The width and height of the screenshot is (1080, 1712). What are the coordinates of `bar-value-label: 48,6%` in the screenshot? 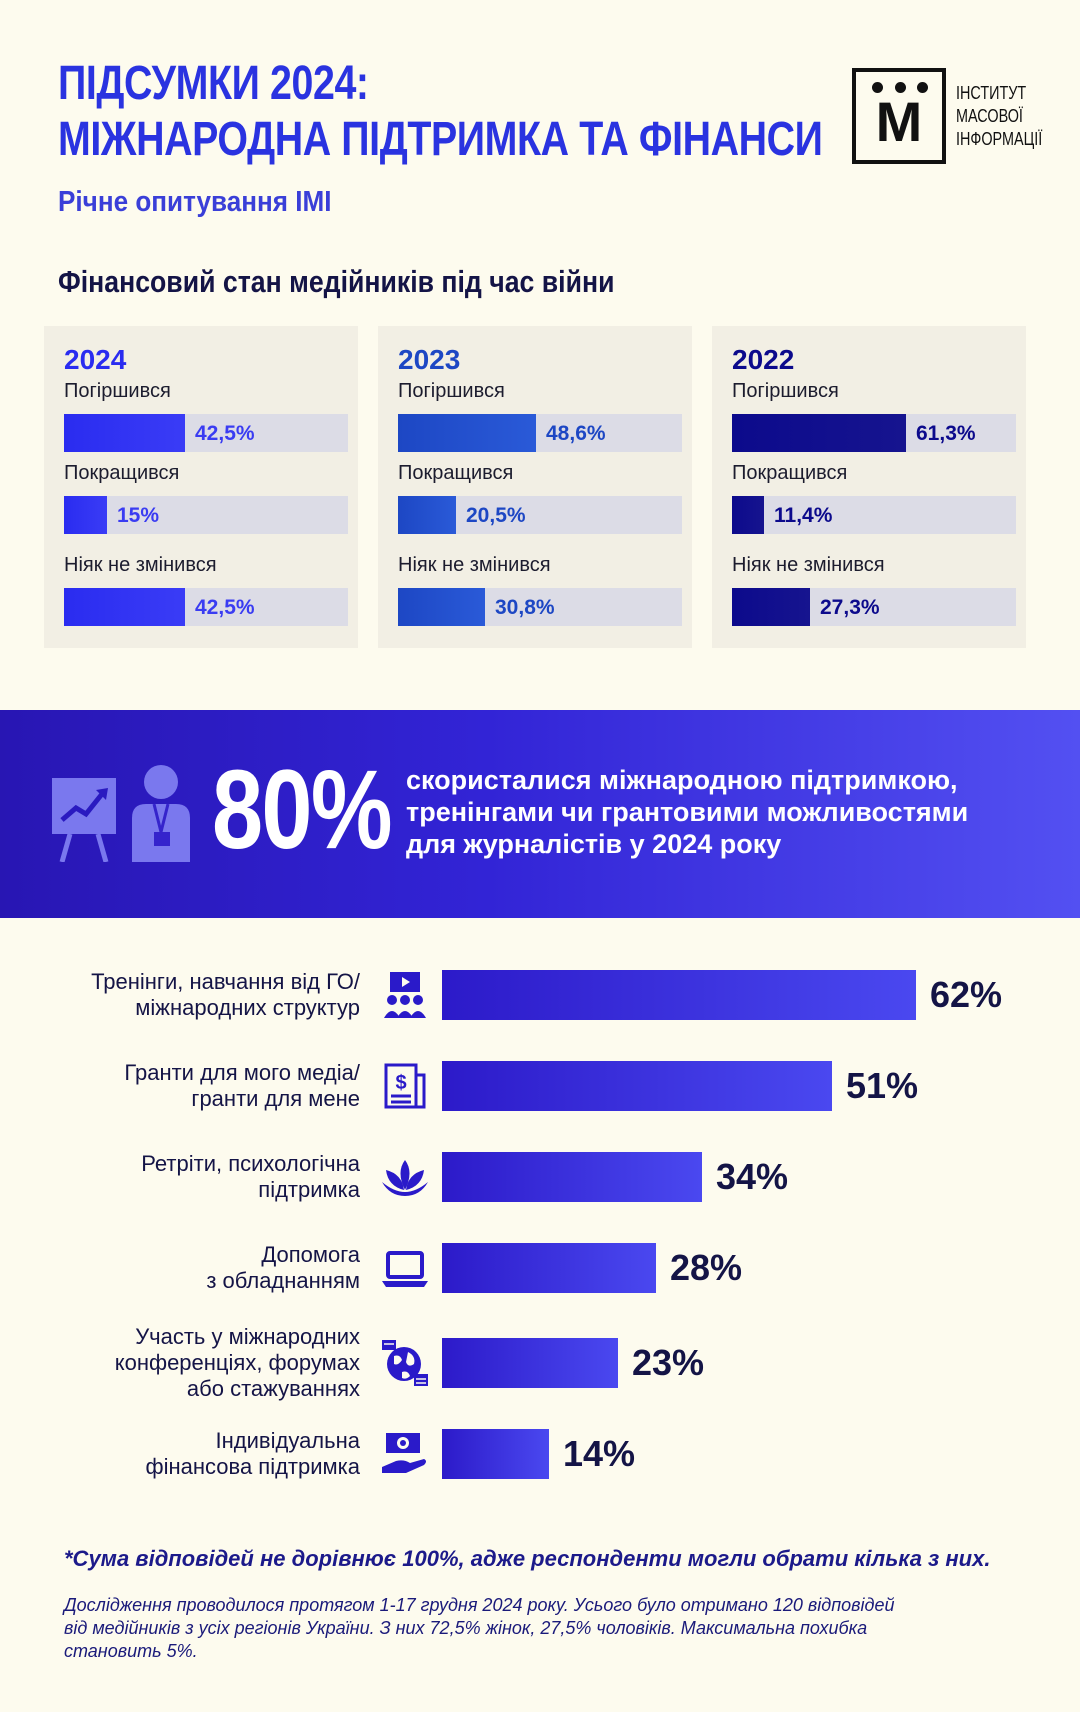 It's located at (576, 433).